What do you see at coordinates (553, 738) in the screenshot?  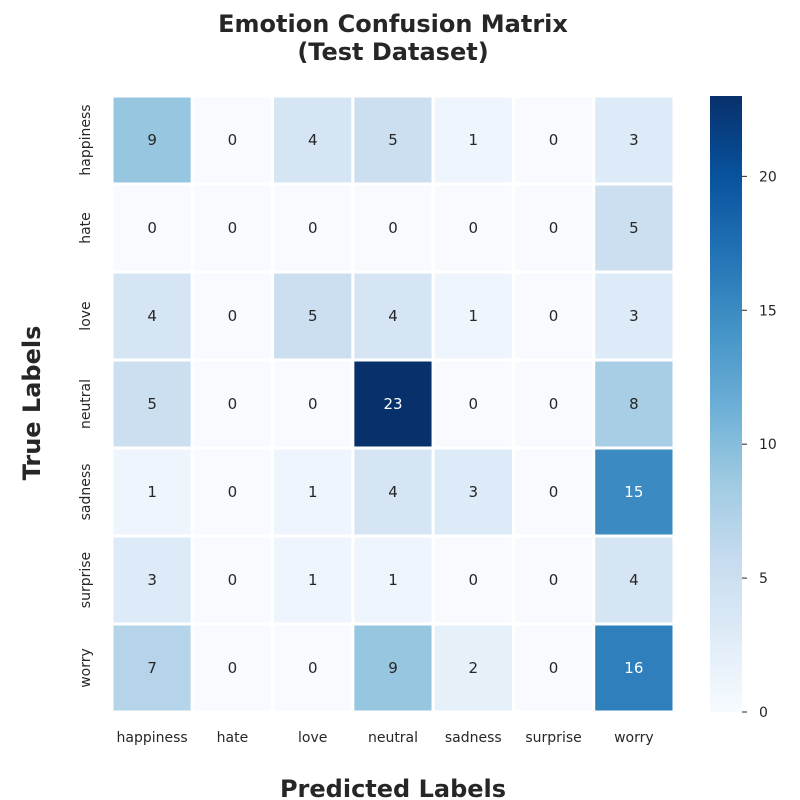 I see `x-tick-label: surprise` at bounding box center [553, 738].